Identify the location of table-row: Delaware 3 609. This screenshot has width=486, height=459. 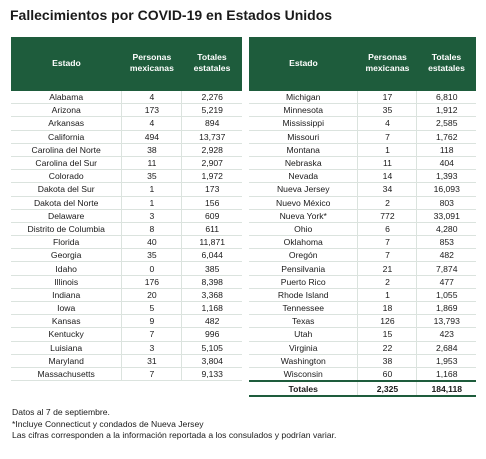
(126, 216).